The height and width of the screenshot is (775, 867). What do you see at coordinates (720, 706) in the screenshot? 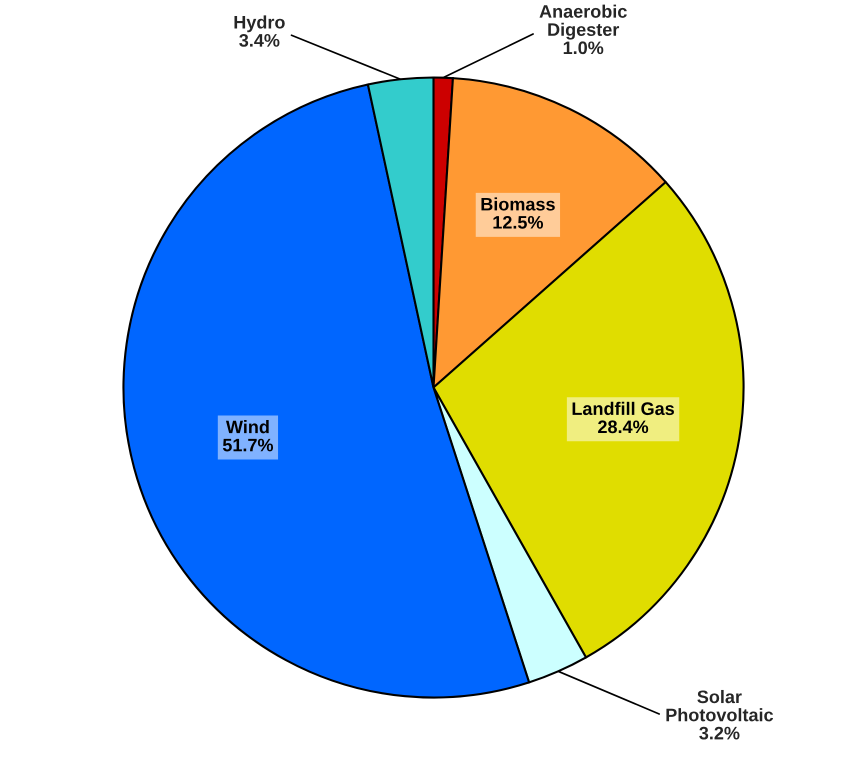
I see `slice-label: Solar Photovoltaic` at bounding box center [720, 706].